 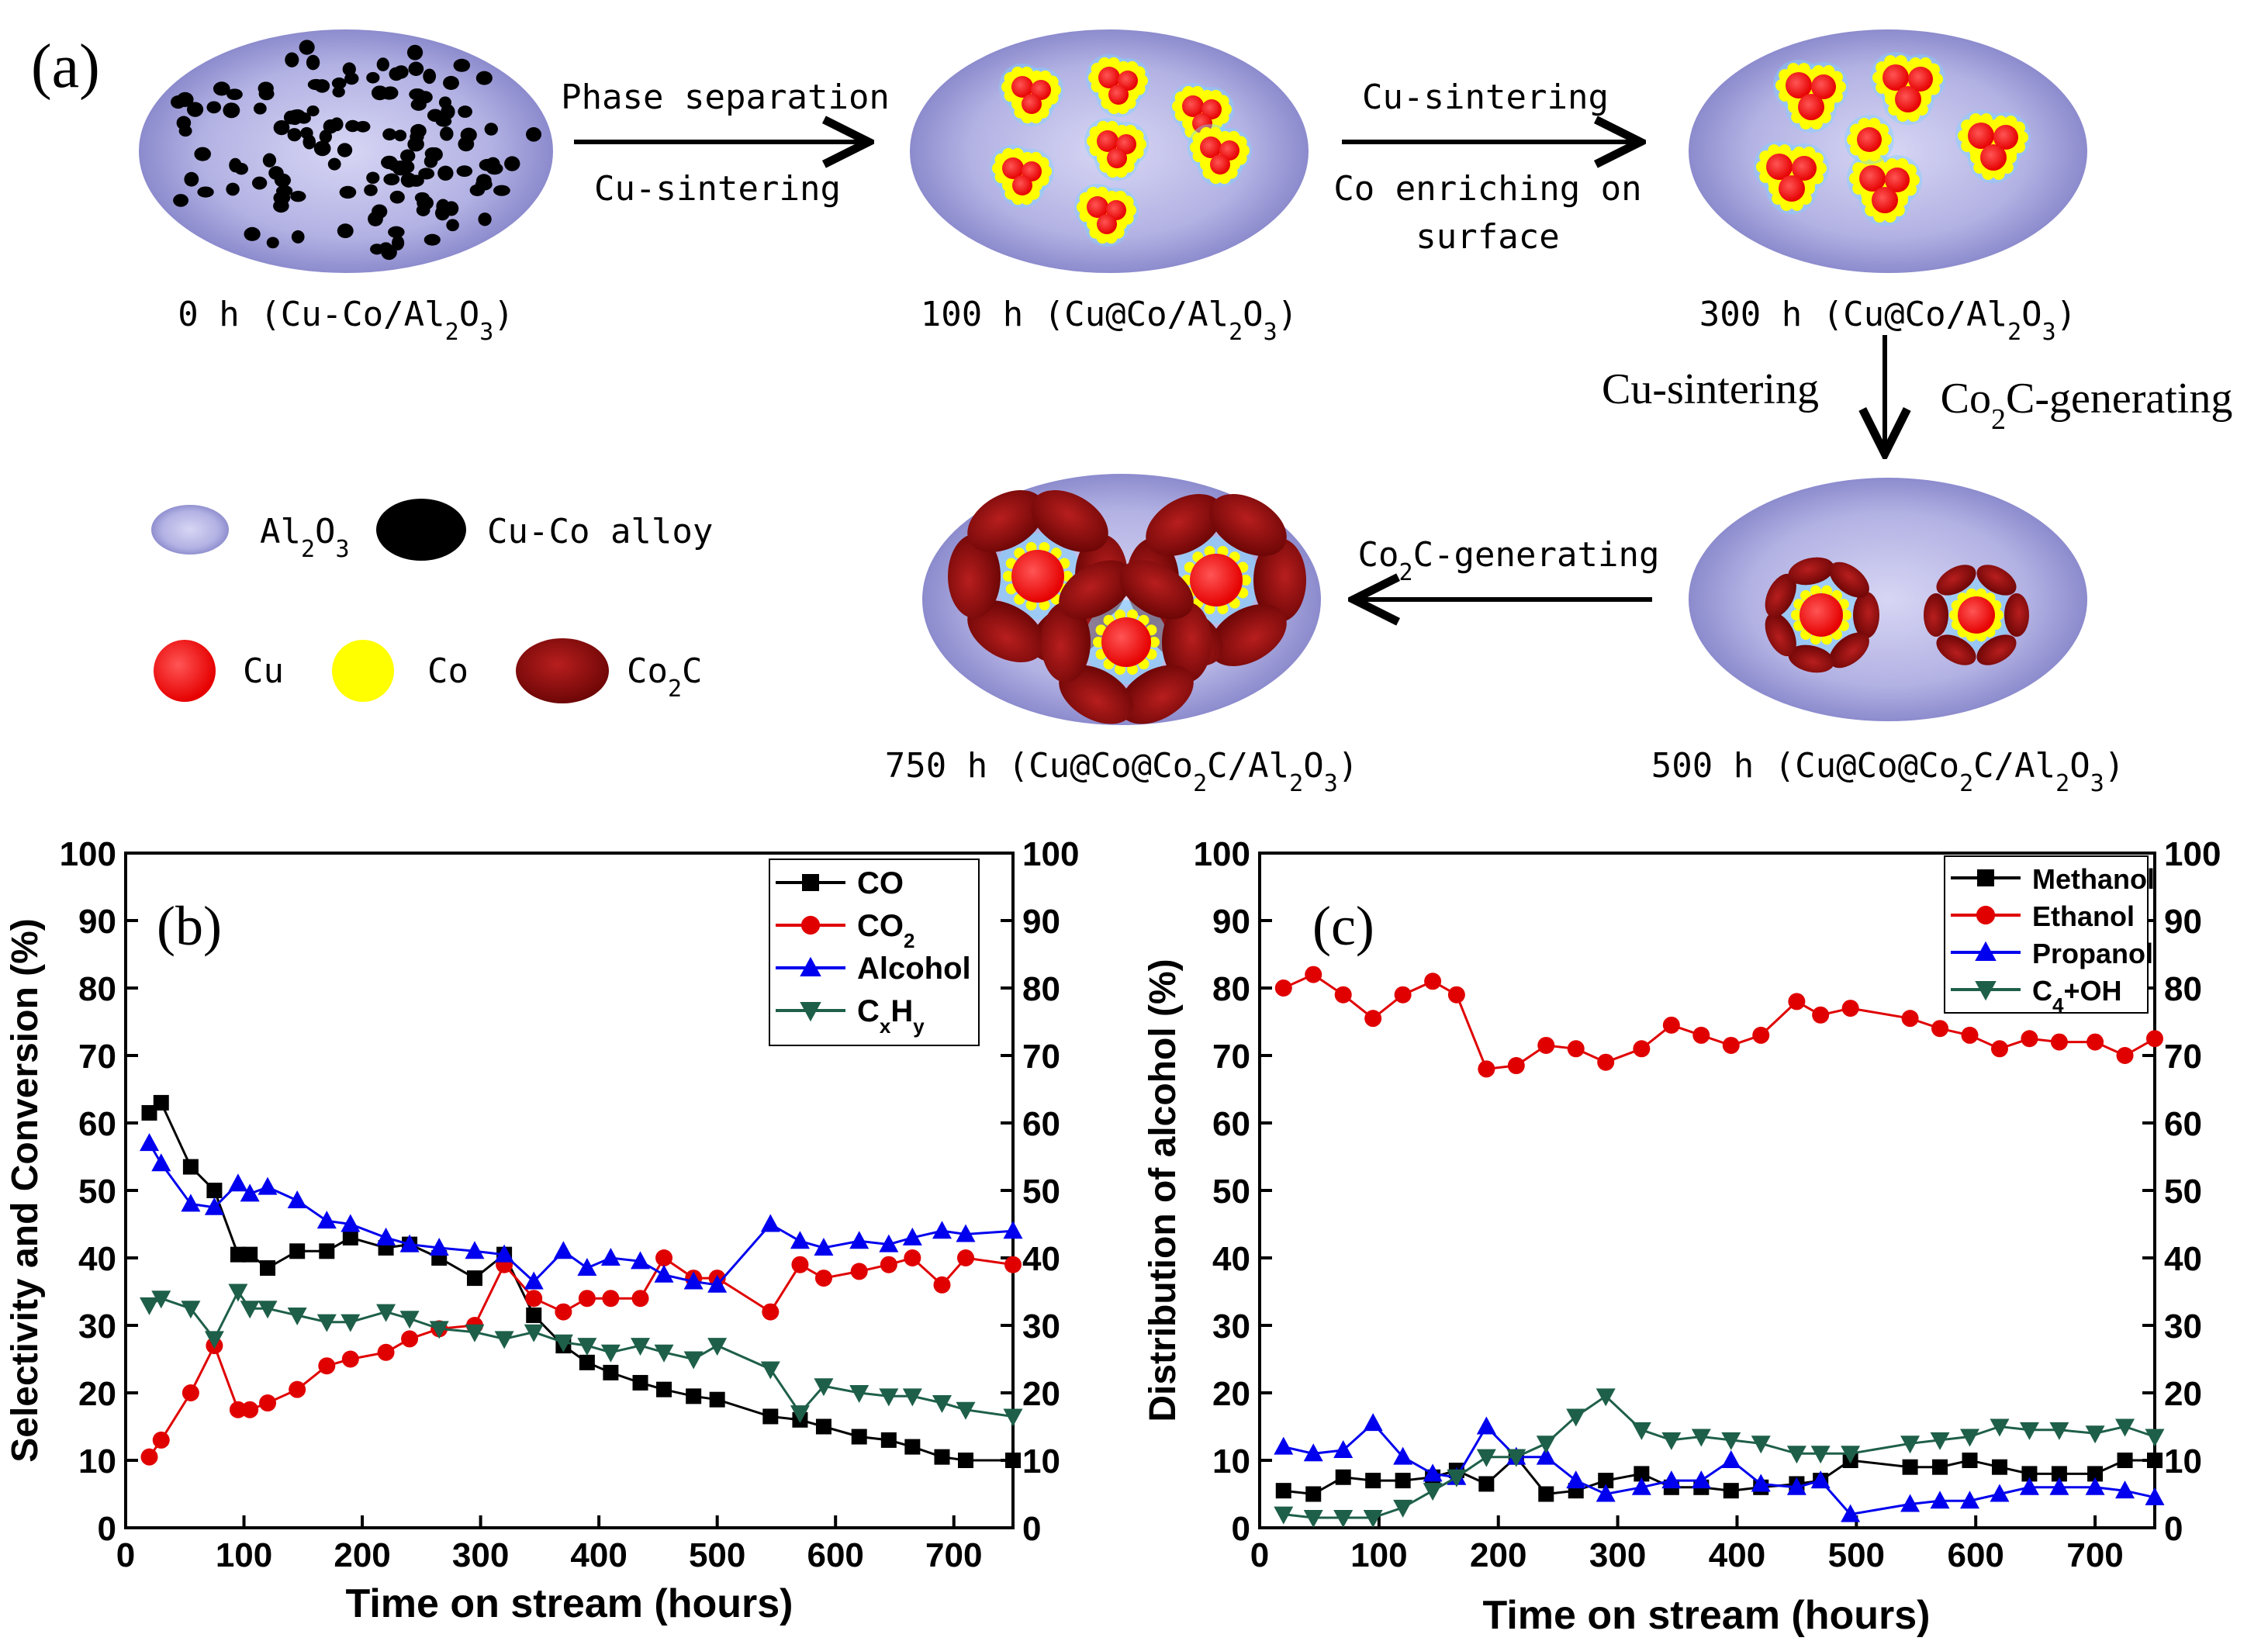 I want to click on stage-500h-particle, so click(x=1888, y=599).